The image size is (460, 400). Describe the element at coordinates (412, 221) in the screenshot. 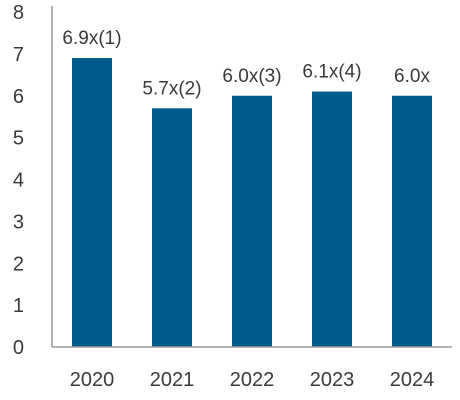

I see `bar-2024` at that location.